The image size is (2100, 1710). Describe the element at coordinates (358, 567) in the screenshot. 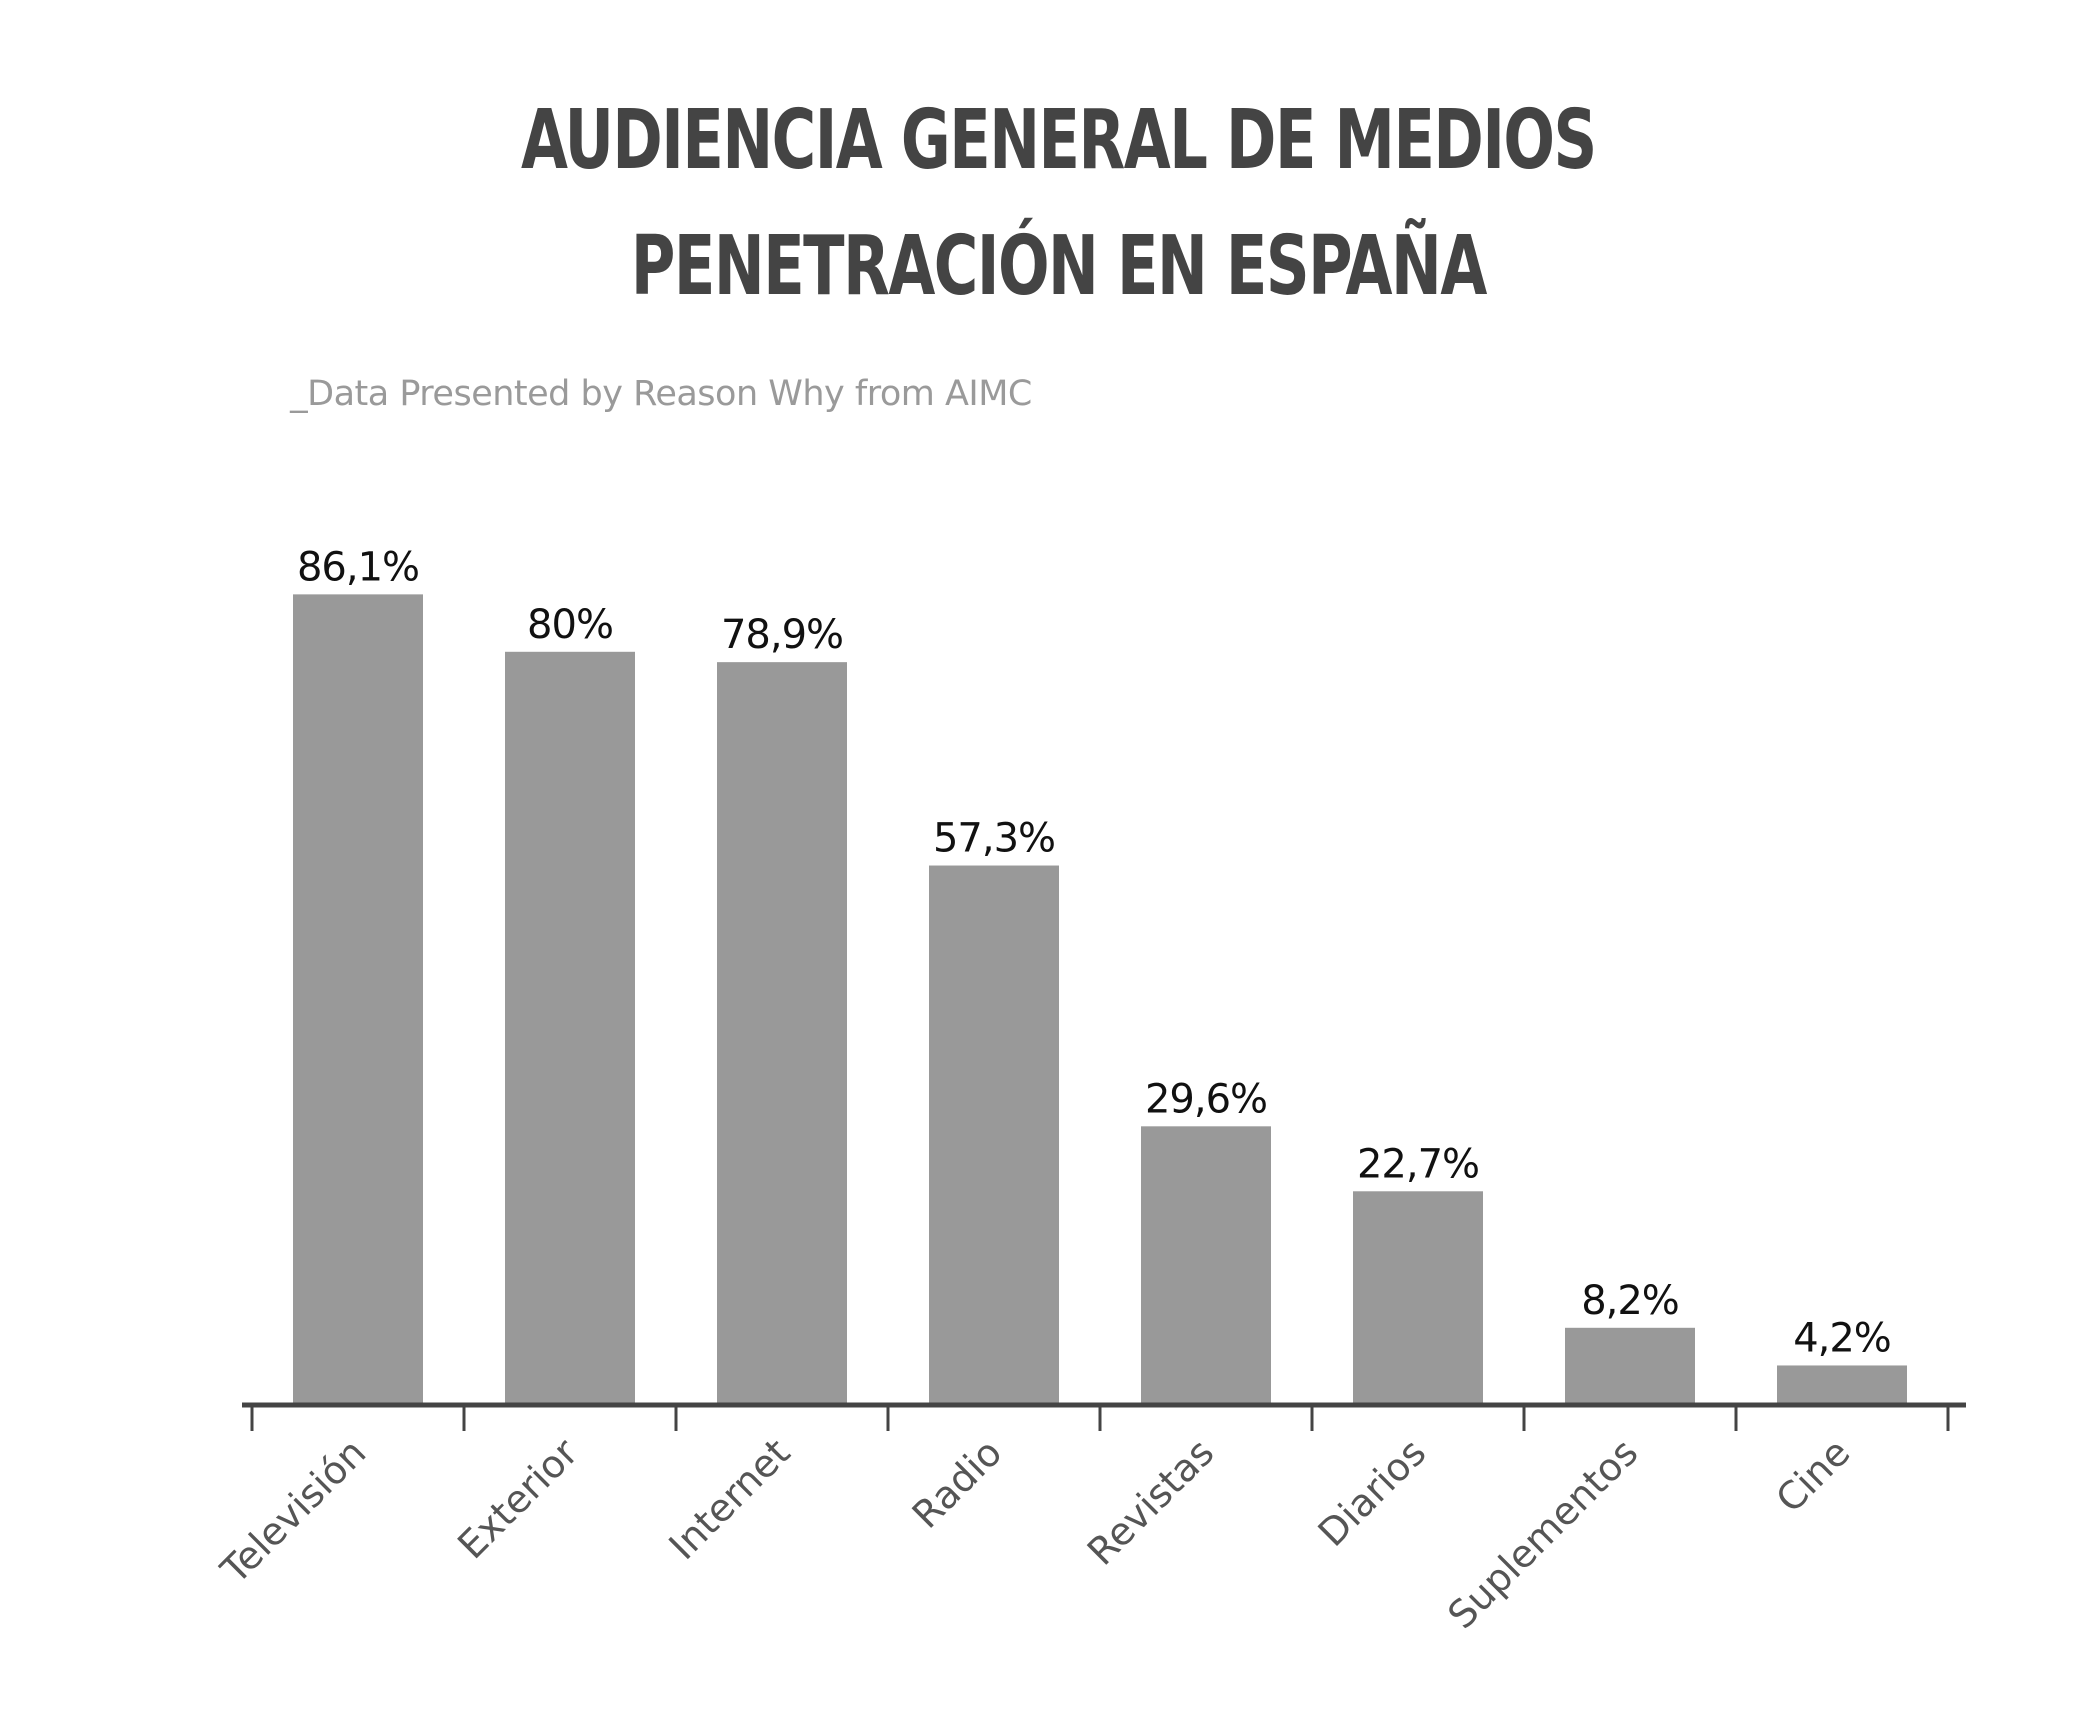

I see `value-label-televisión: 86,1%` at that location.